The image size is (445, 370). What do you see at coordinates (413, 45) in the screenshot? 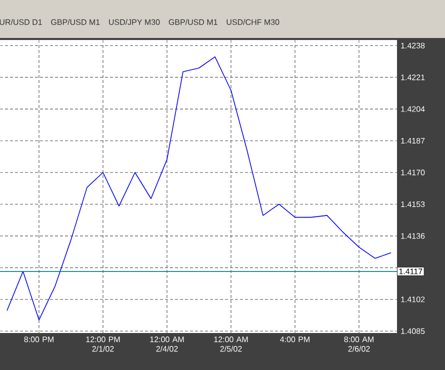
I see `y-tick-label: 1.4238` at bounding box center [413, 45].